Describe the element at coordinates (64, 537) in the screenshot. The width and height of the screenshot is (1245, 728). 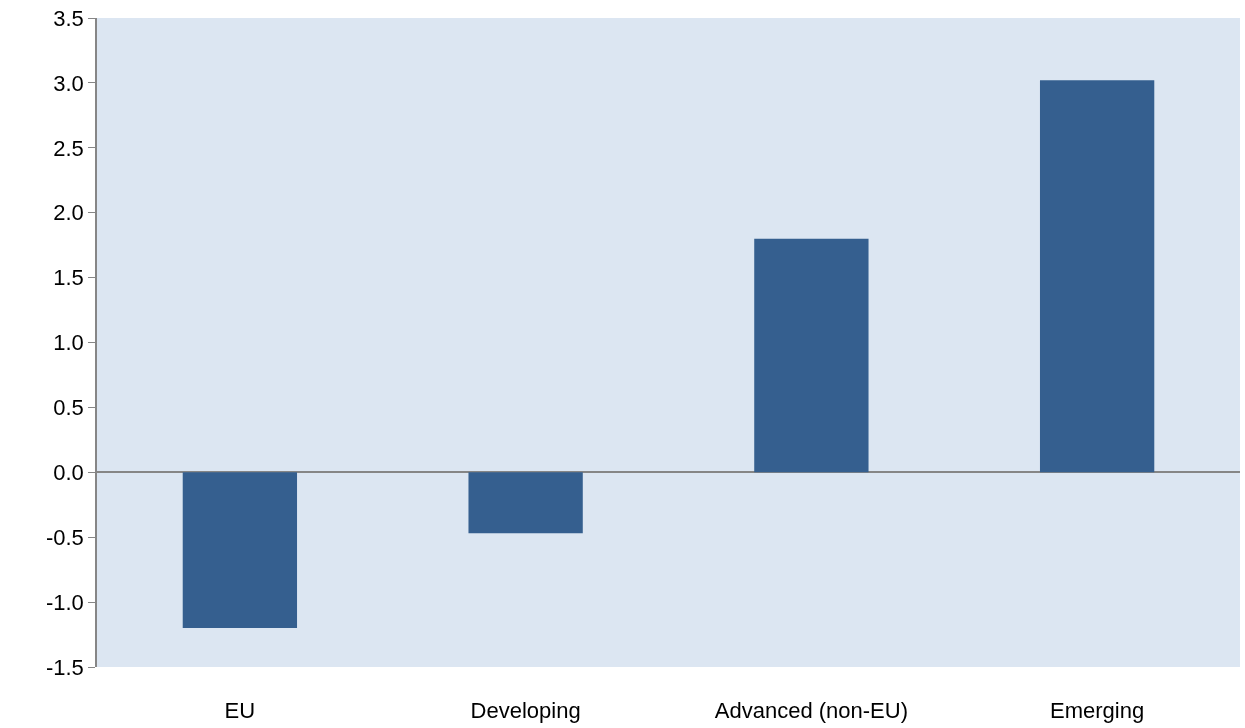
I see `y-tick-label: -0.5` at that location.